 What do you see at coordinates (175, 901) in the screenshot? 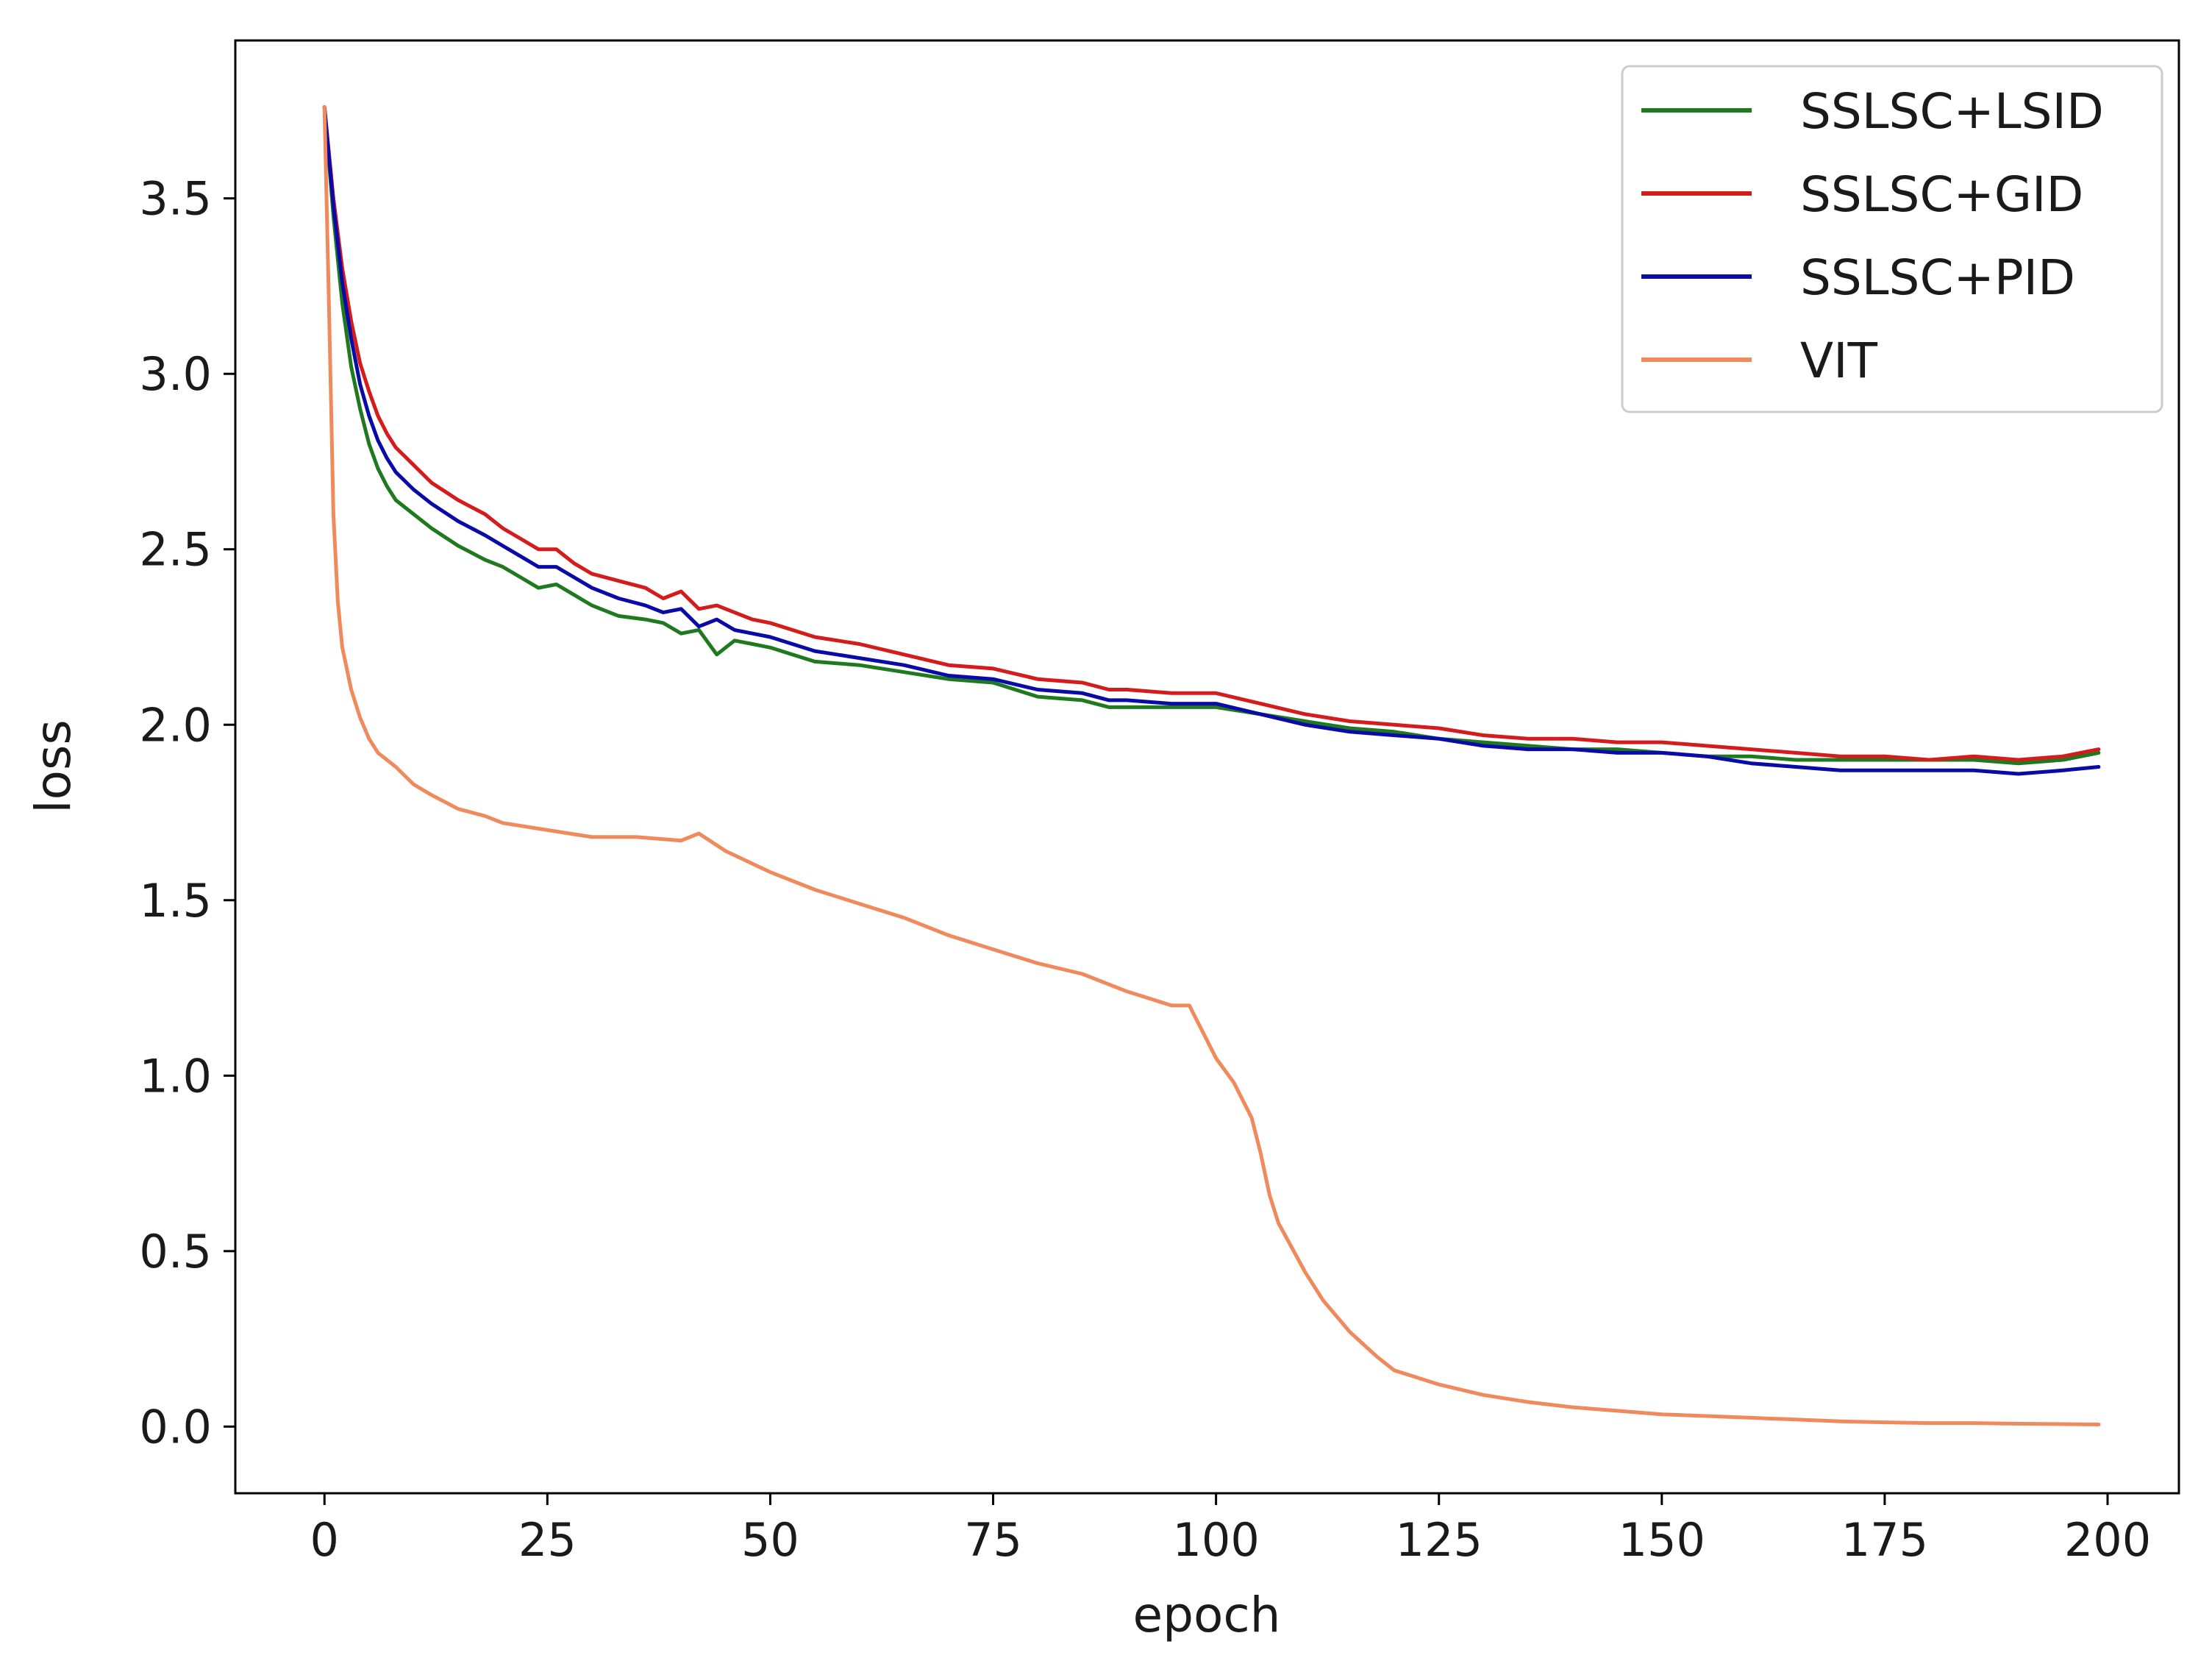
I see `y-tick-label: 1.5` at bounding box center [175, 901].